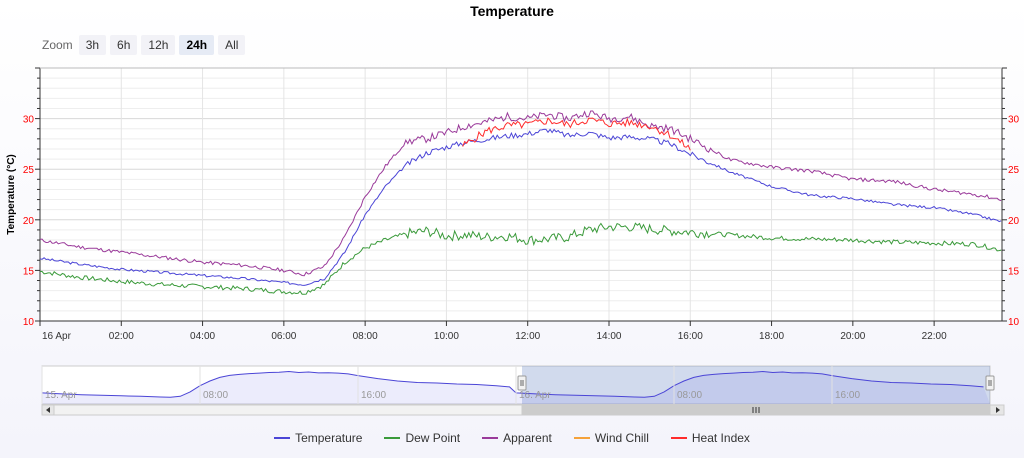 This screenshot has height=458, width=1024. Describe the element at coordinates (29, 271) in the screenshot. I see `y-tick-label-left: 15` at that location.